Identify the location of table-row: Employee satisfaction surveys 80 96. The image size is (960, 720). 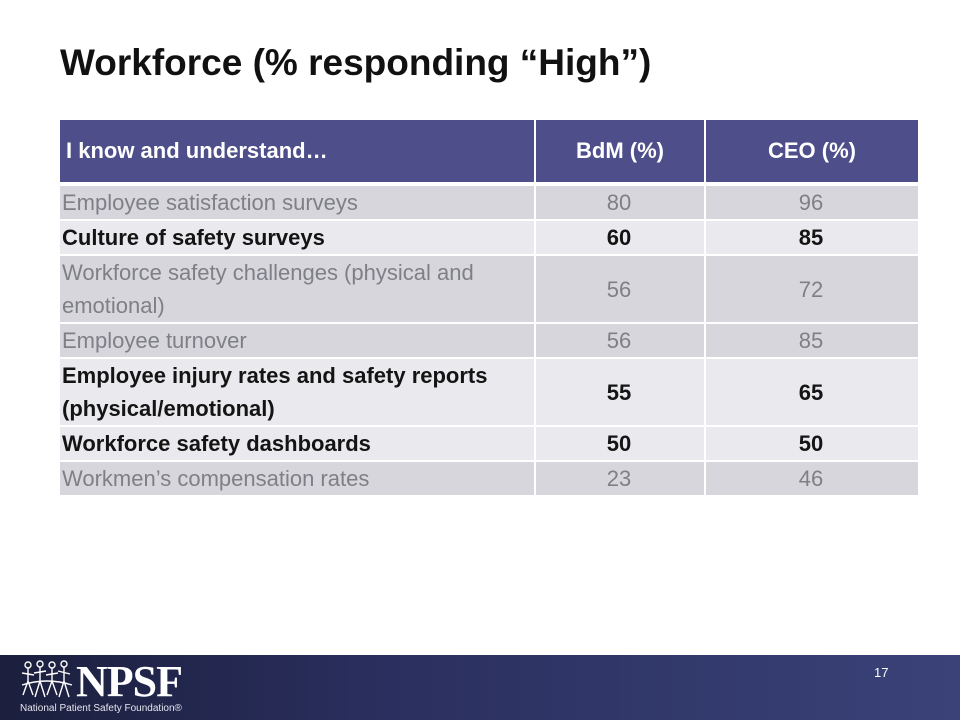
(489, 201).